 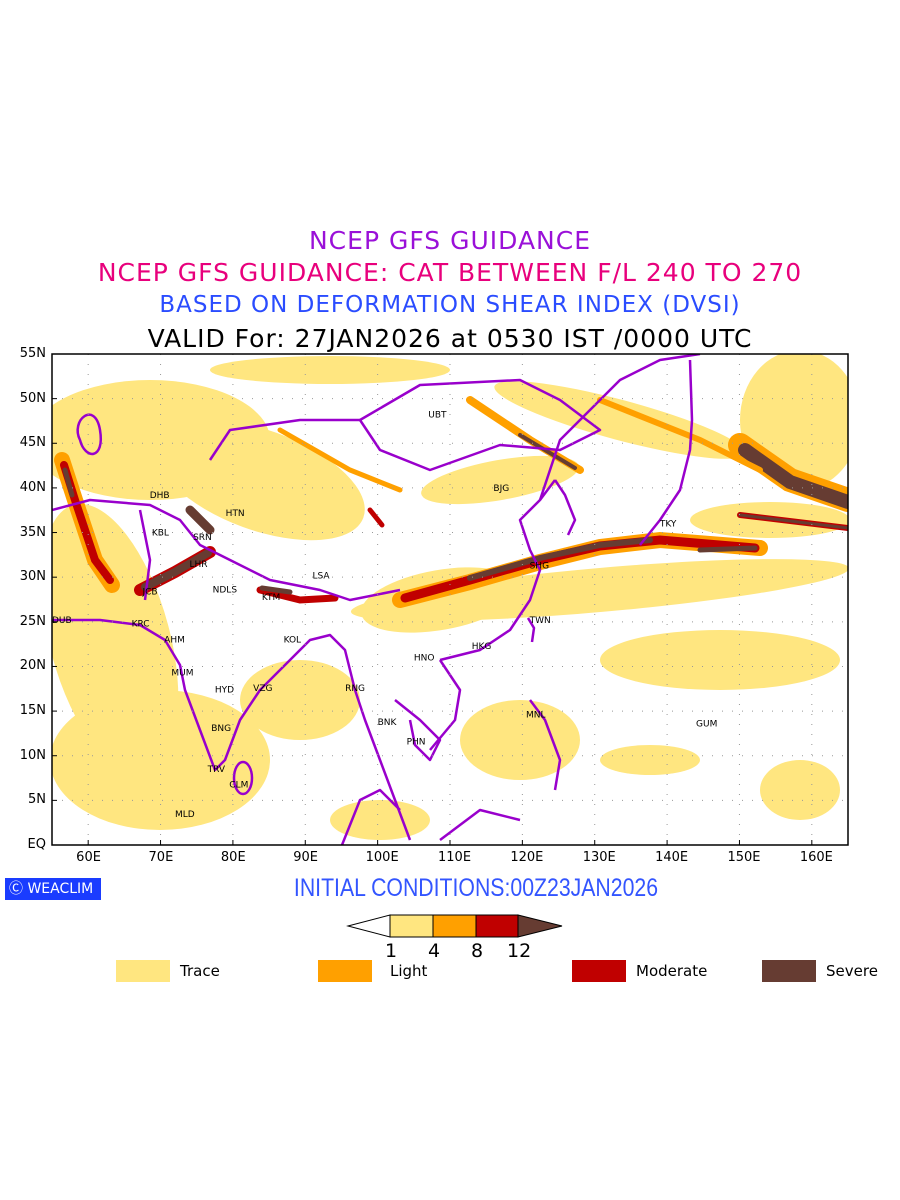 I want to click on city-label-tky: TKY, so click(x=668, y=525).